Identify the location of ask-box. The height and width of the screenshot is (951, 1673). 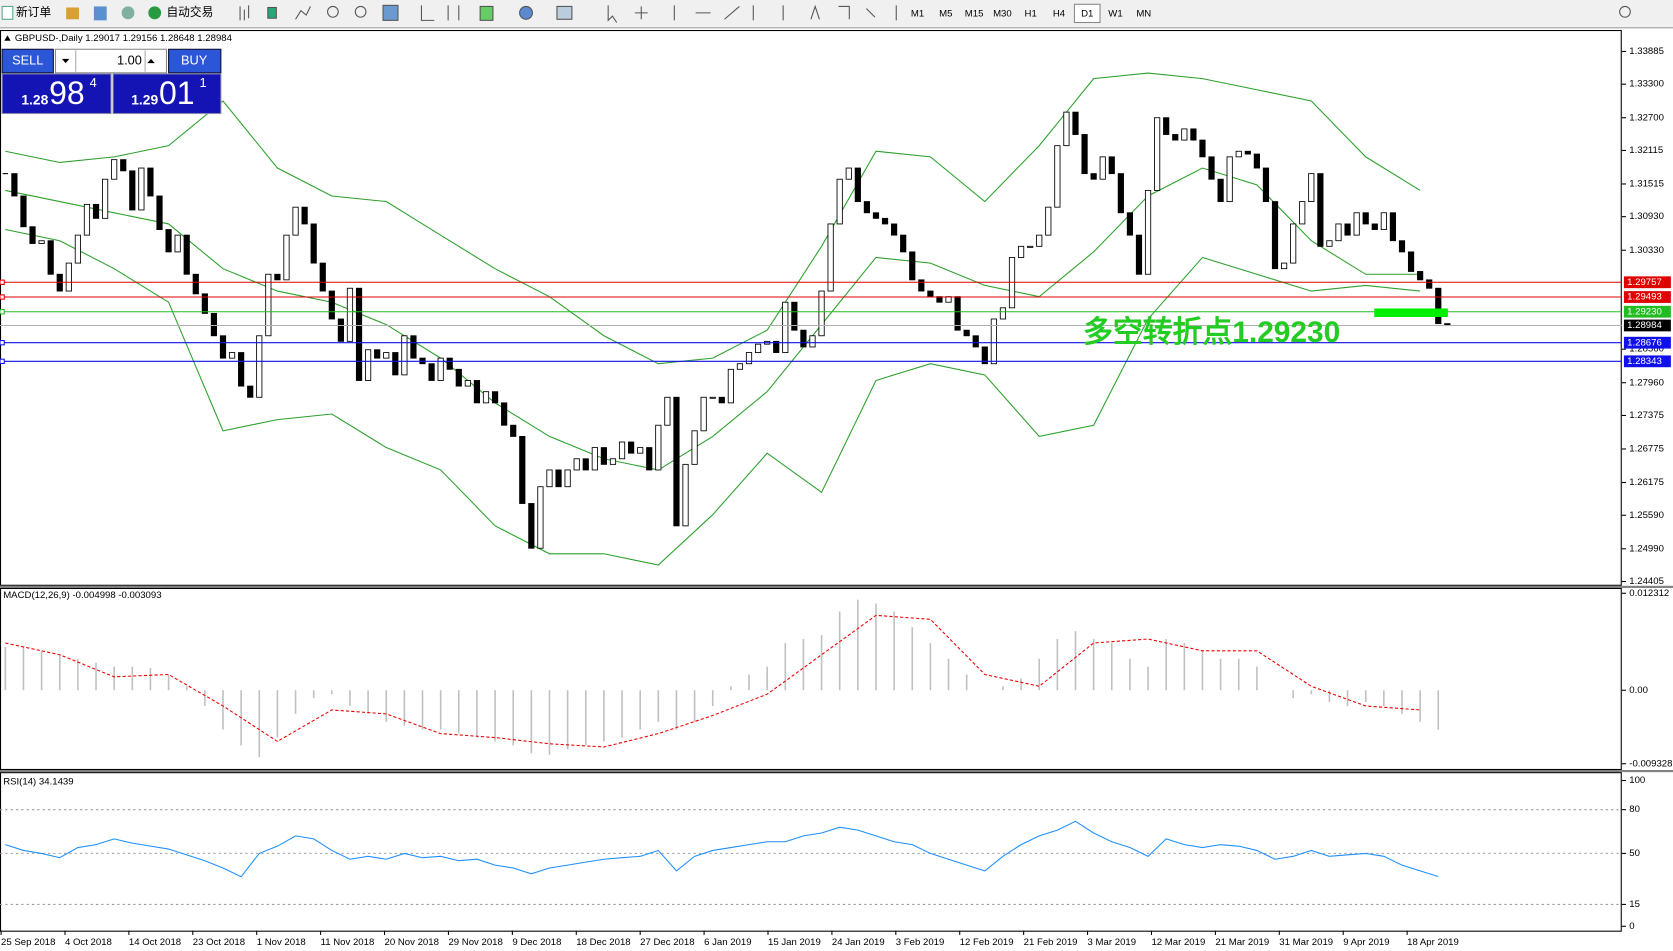
(167, 94).